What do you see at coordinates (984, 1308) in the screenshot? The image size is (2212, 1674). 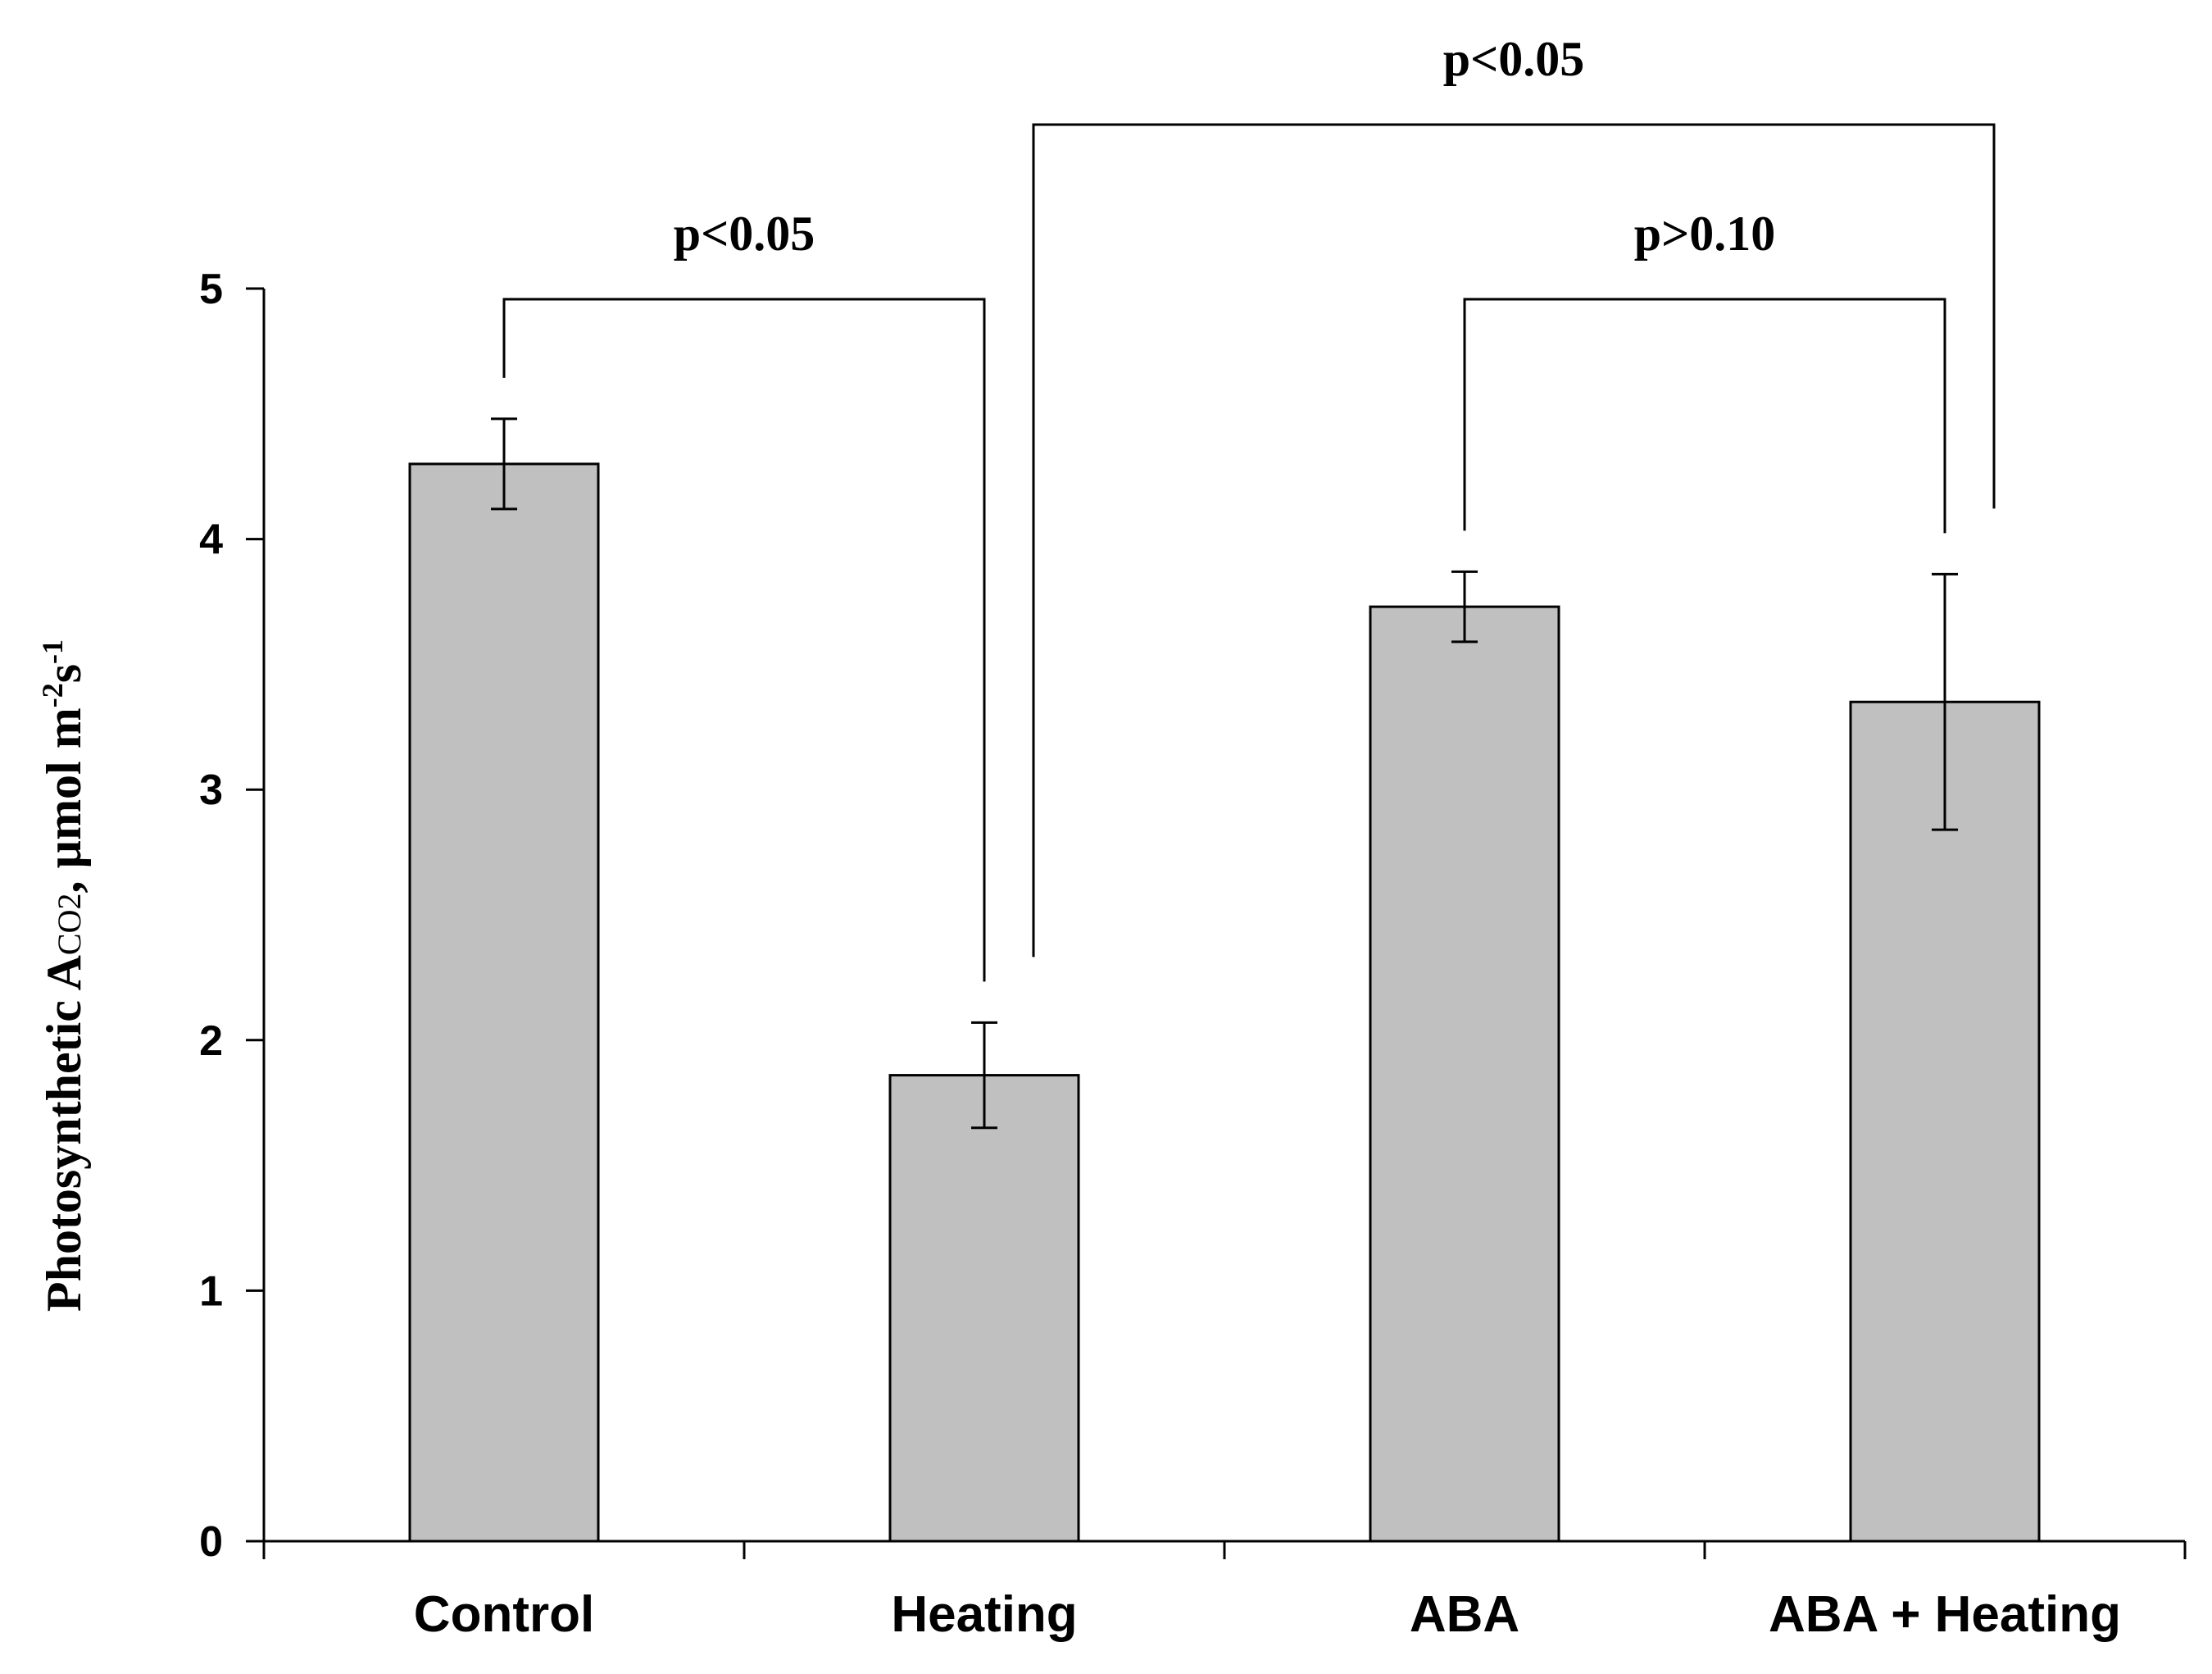 I see `bar-heating` at bounding box center [984, 1308].